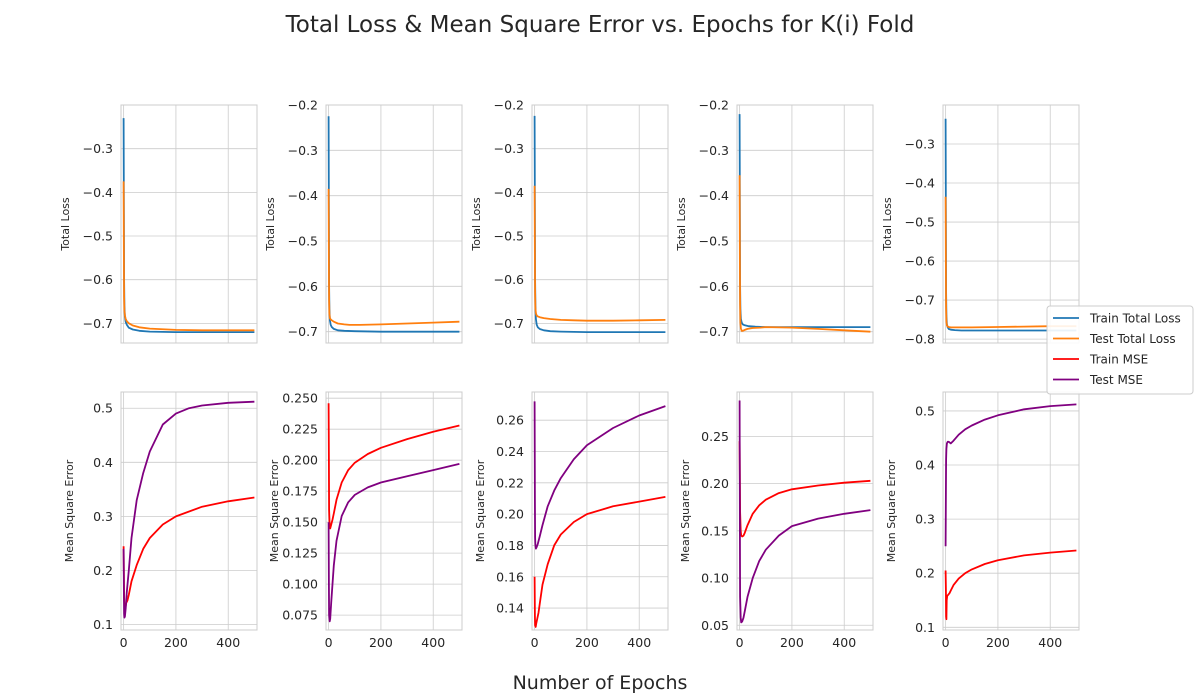 This screenshot has width=1200, height=700. Describe the element at coordinates (1132, 339) in the screenshot. I see `legend-label: Test Total Loss` at that location.